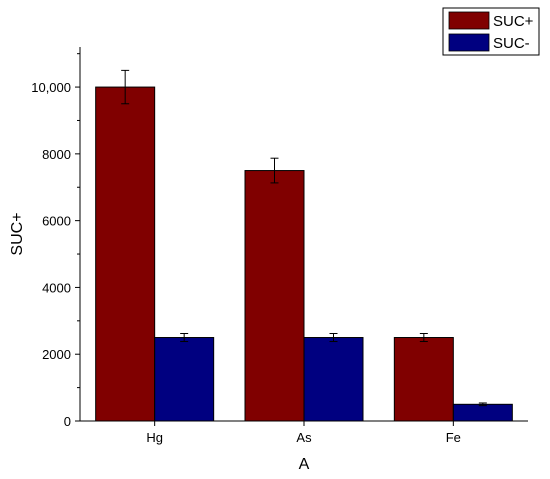  I want to click on legend-swatch-suc-plus, so click(469, 20).